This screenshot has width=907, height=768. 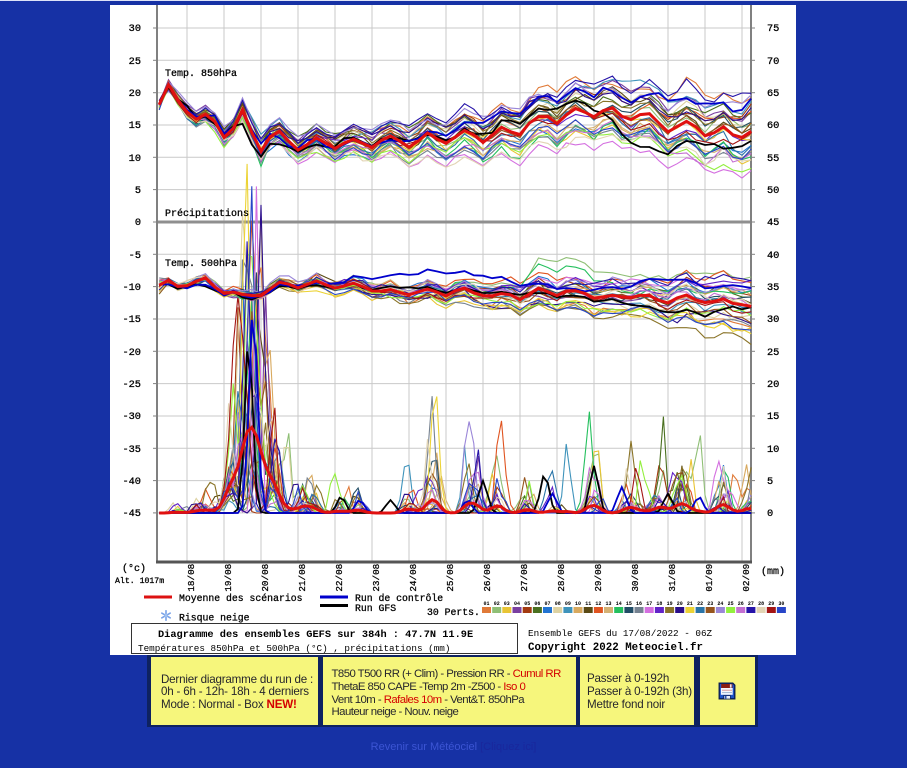 I want to click on svg-text: -10, so click(x=131, y=288).